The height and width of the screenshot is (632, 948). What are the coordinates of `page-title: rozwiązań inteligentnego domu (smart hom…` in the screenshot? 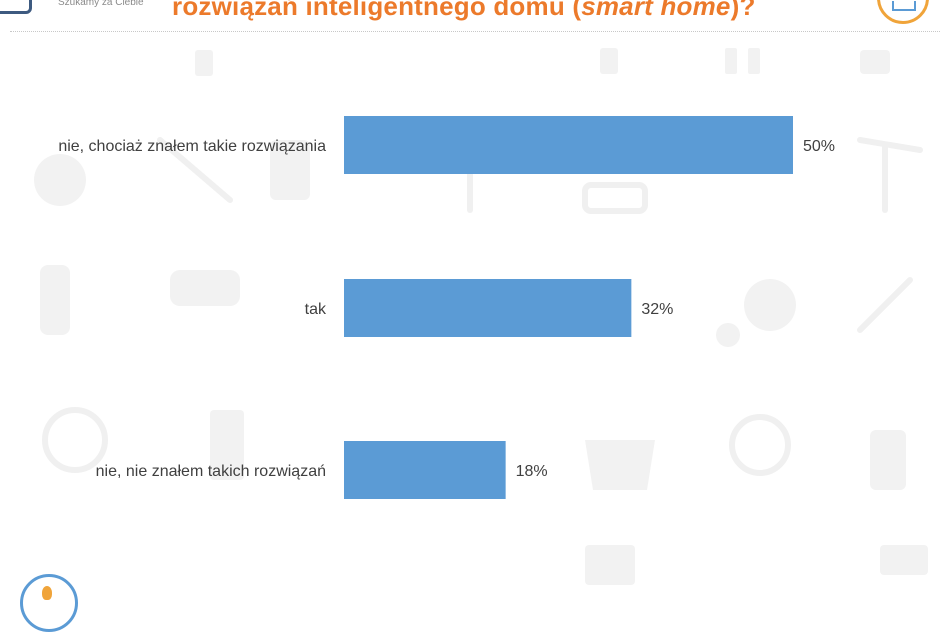 It's located at (464, 11).